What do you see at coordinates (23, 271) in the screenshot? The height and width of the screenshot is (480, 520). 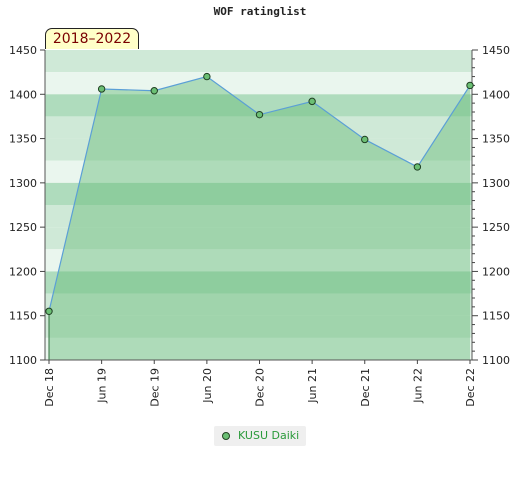 I see `y-tick-label-left: 1200` at bounding box center [23, 271].